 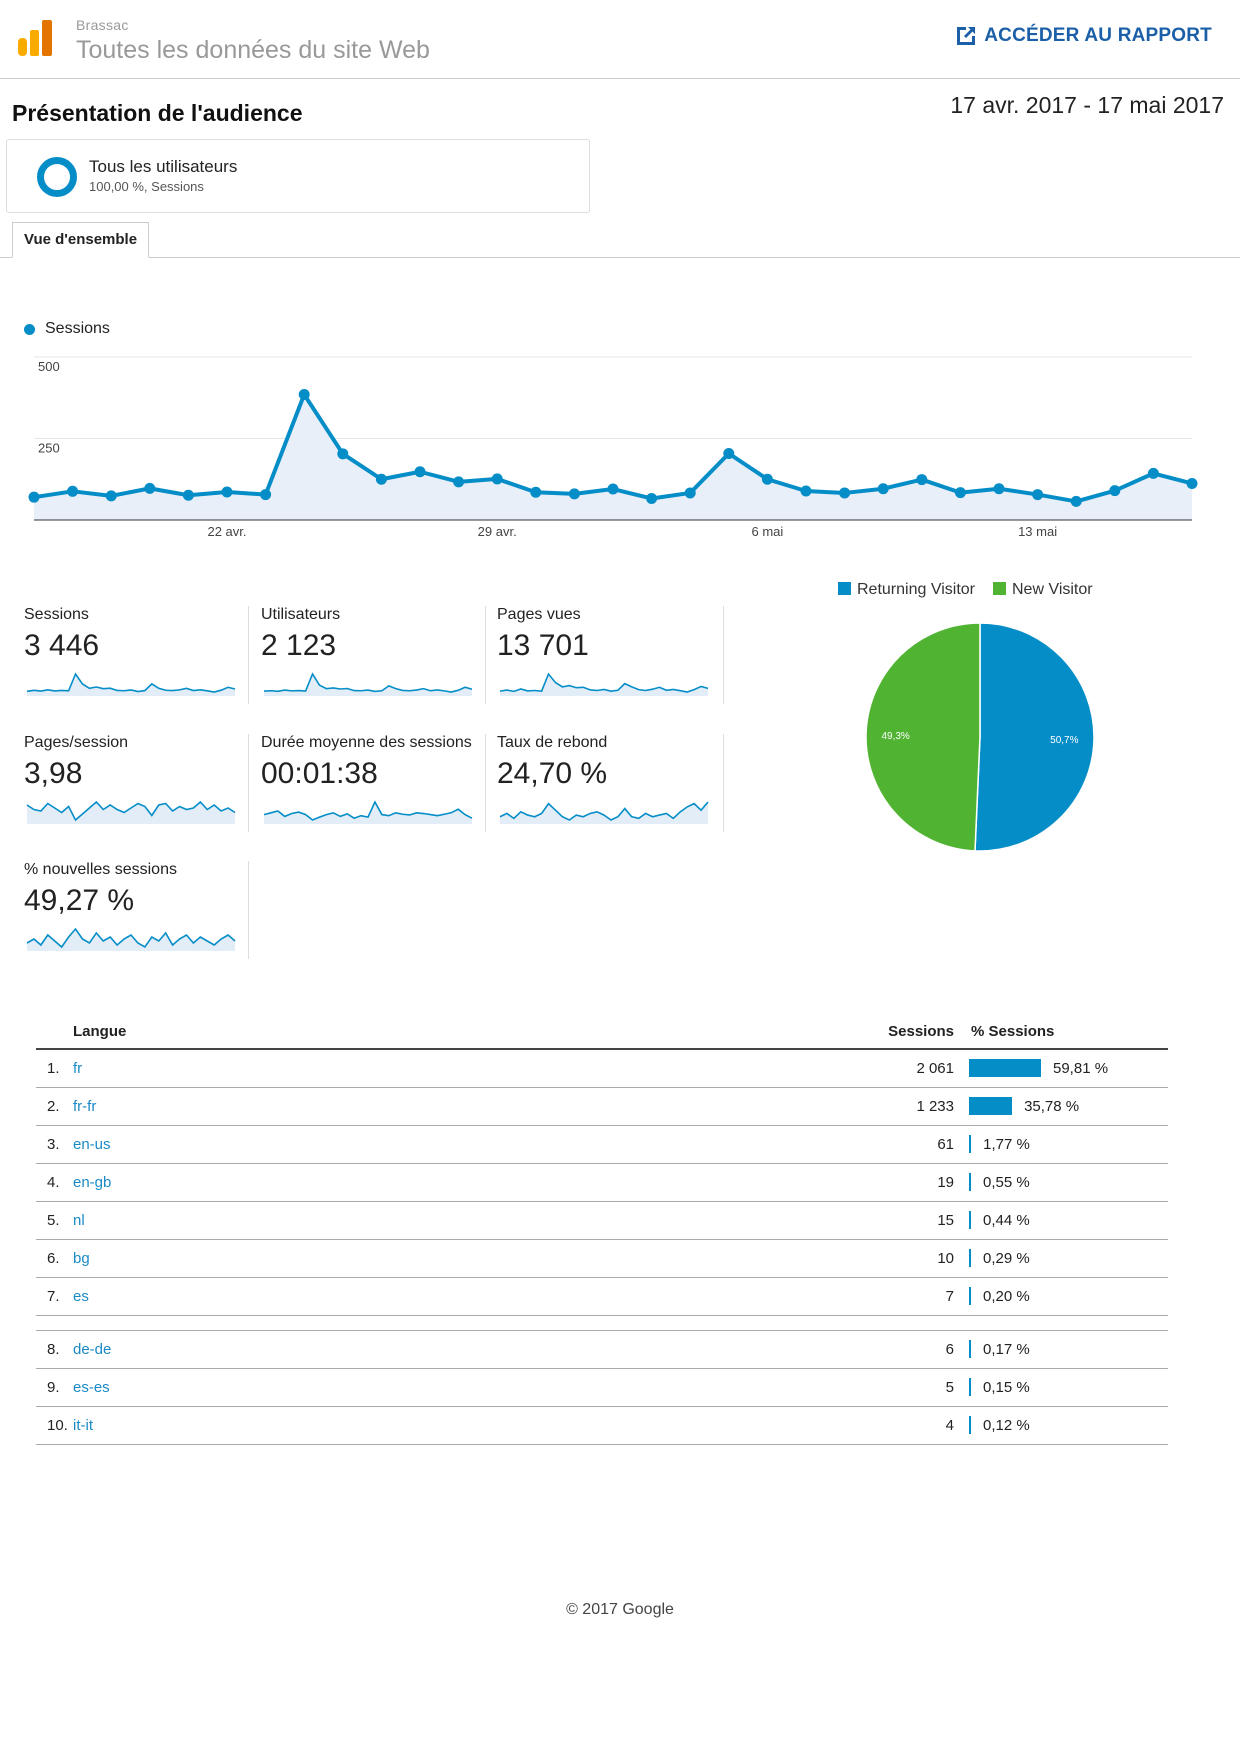 I want to click on open-report-link: ACCÉDER AU RAPPORT, so click(x=1083, y=36).